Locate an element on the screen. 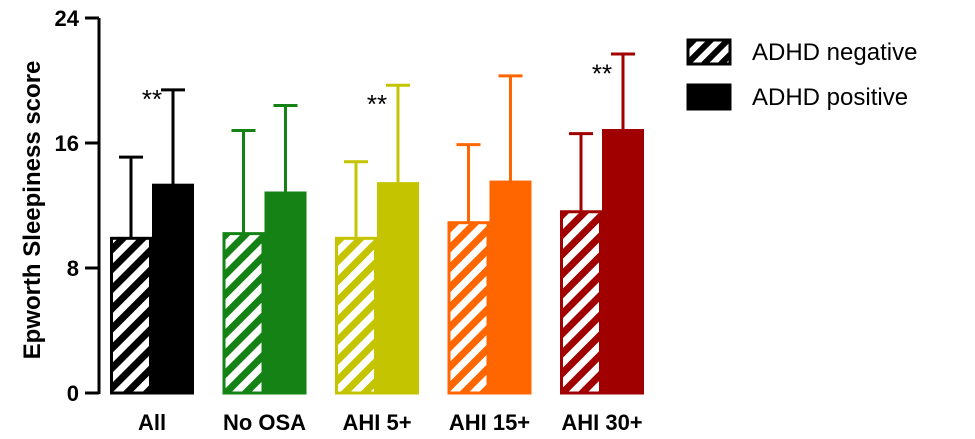 This screenshot has width=975, height=439. legend-label: ADHD negative is located at coordinates (834, 52).